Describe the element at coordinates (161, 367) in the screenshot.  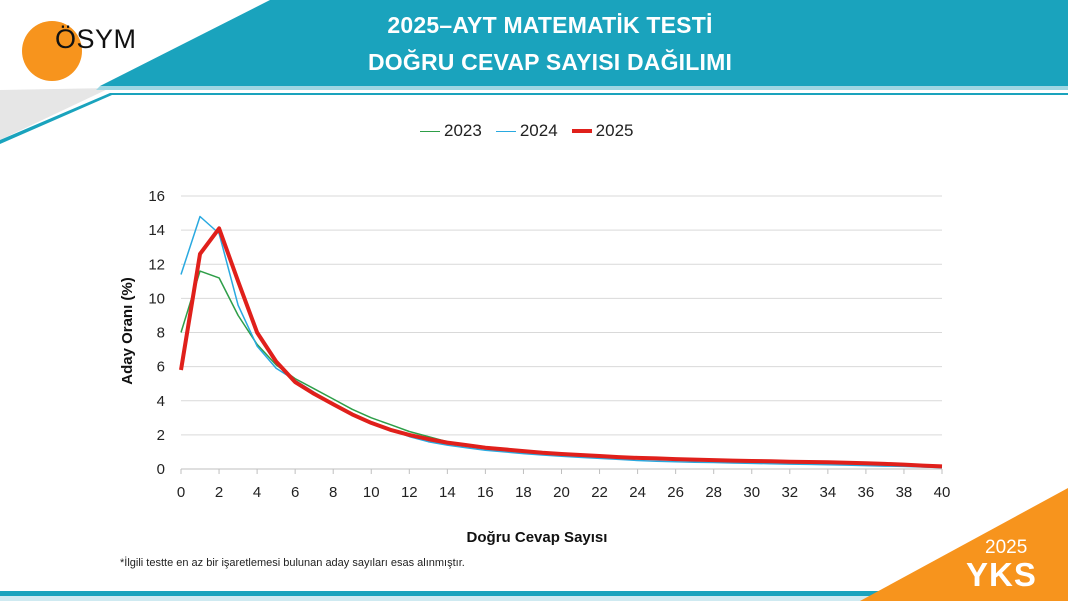
I see `y-tick-label: 6` at that location.